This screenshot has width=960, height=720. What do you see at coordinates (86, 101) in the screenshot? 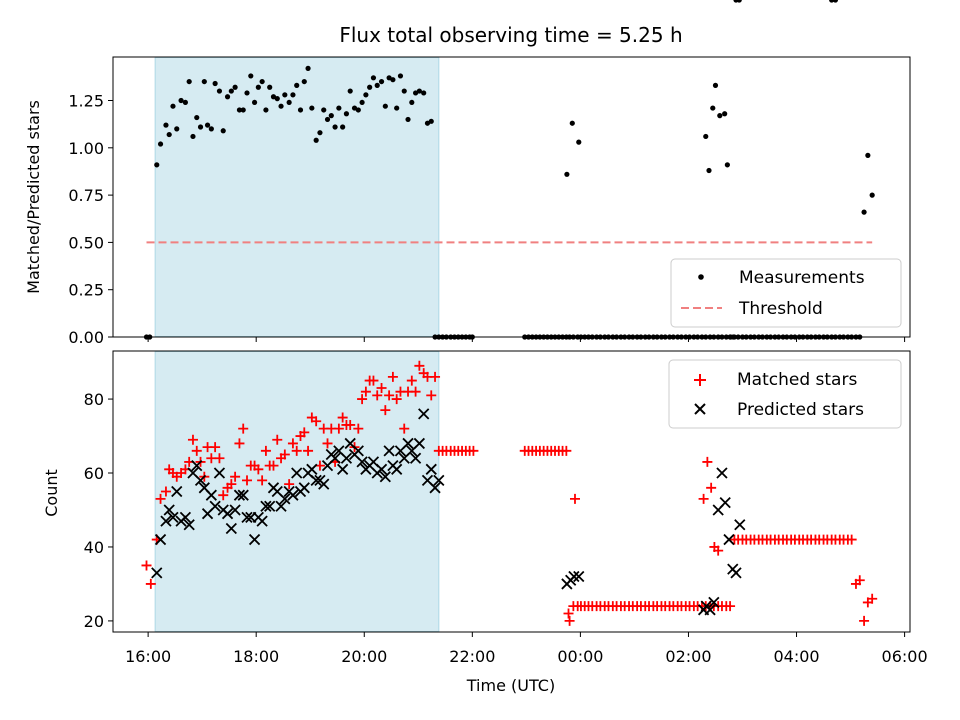
I see `y-tick-label: 1.25` at bounding box center [86, 101].